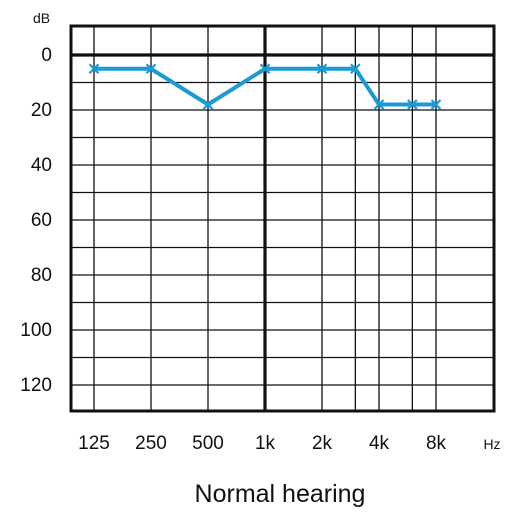 This screenshot has height=512, width=508. What do you see at coordinates (208, 443) in the screenshot?
I see `x-tick-label: 500` at bounding box center [208, 443].